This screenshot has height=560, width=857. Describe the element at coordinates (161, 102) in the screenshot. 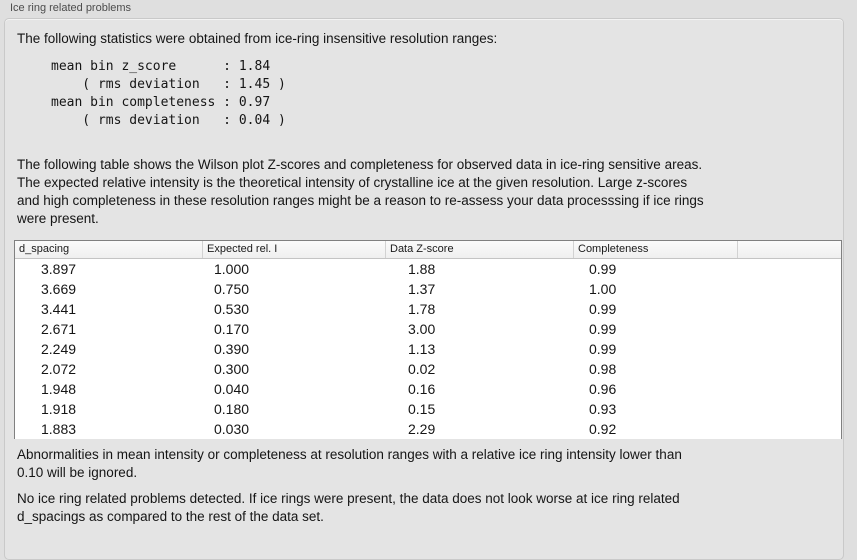

I see `stats-line-mean-completeness: mean bin completeness : 0.97` at that location.